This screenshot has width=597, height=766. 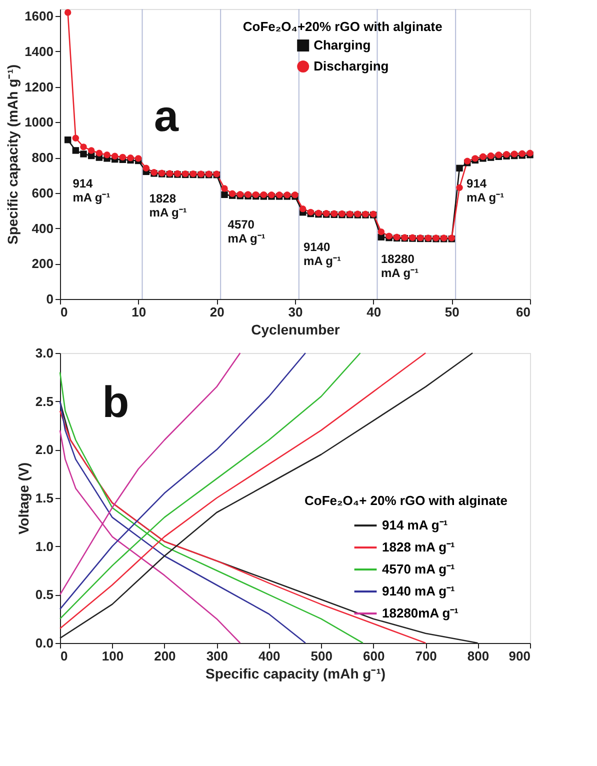 I want to click on annotation: b, so click(x=116, y=402).